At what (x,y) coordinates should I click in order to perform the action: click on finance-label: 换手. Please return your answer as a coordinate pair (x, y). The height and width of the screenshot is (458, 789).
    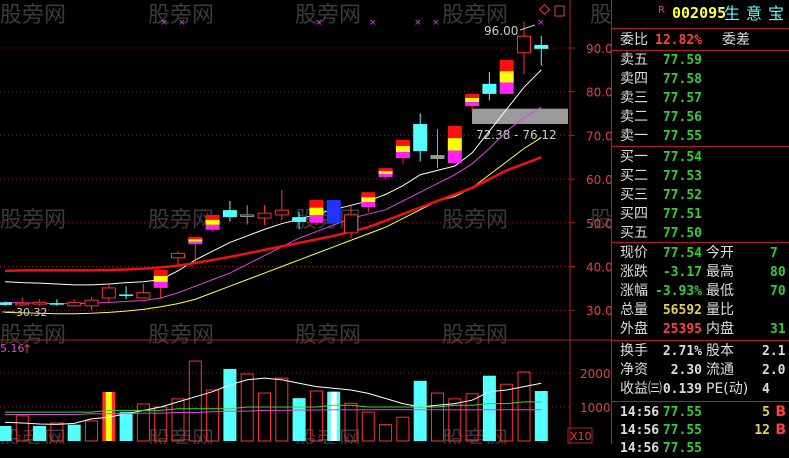
    Looking at the image, I should click on (634, 351).